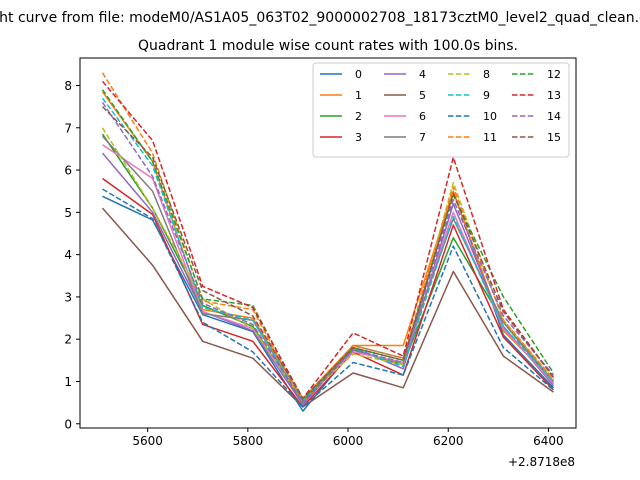 The image size is (640, 480). Describe the element at coordinates (147, 441) in the screenshot. I see `x-tick-label: 5600` at that location.